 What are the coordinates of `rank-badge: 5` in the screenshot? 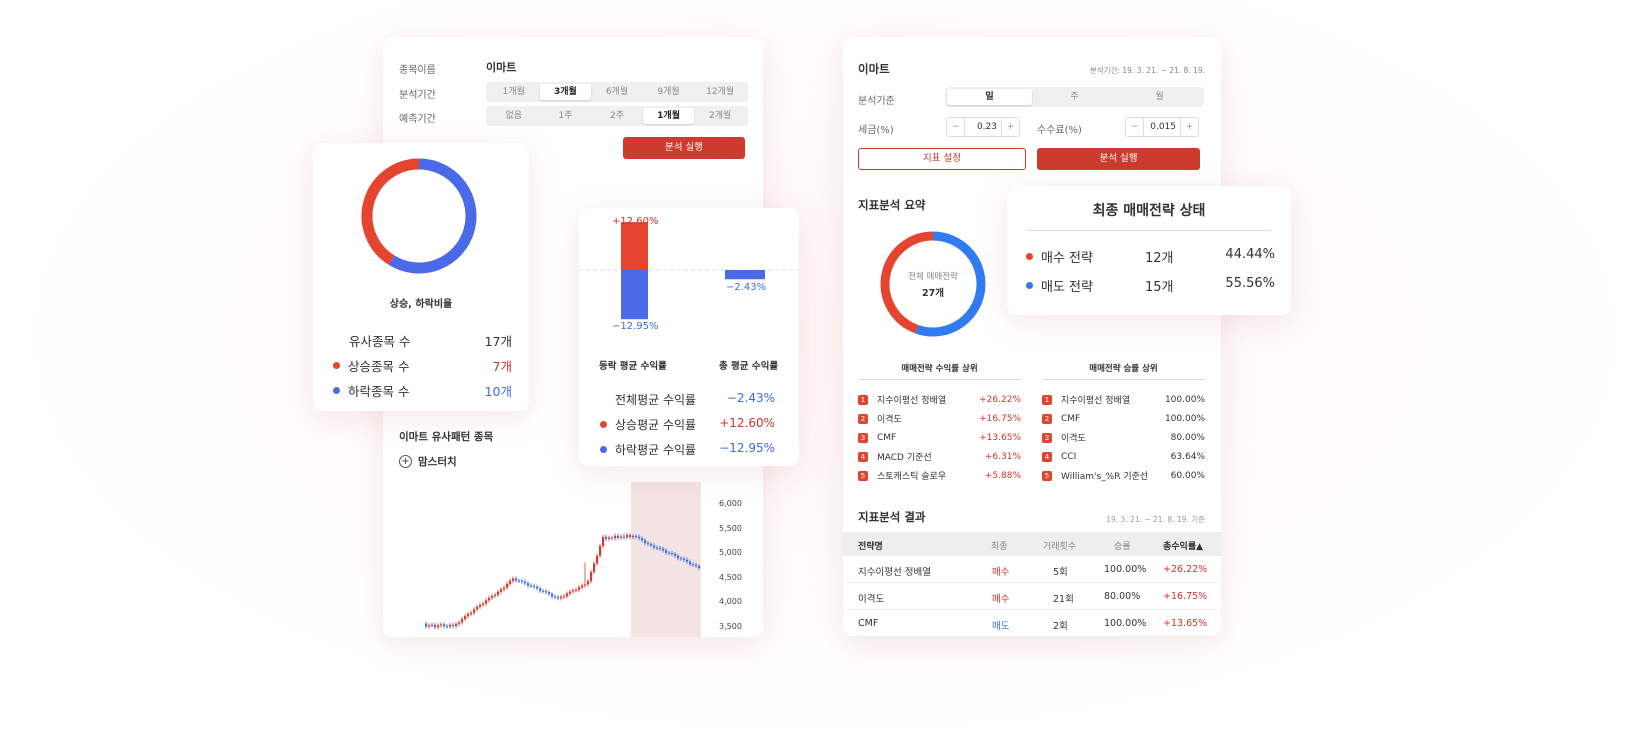 It's located at (1047, 475).